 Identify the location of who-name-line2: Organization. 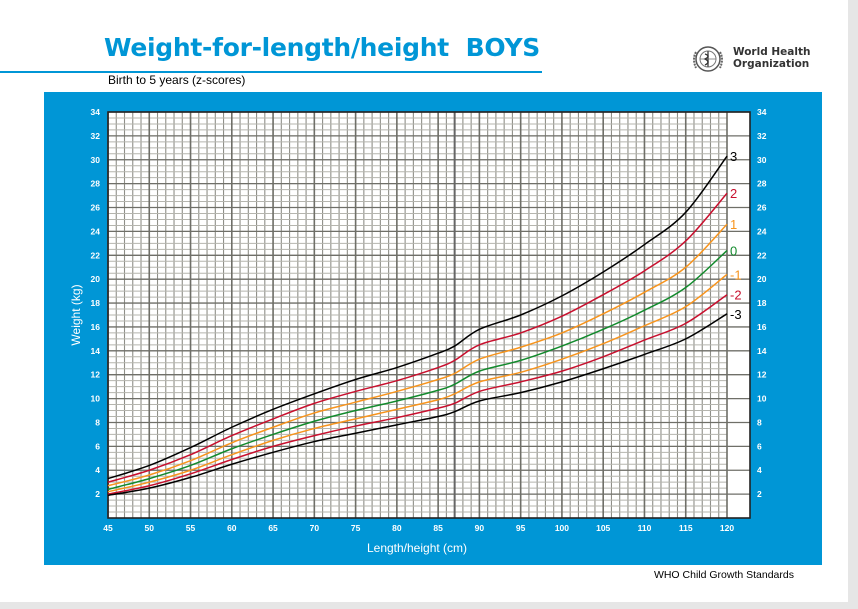
(771, 64).